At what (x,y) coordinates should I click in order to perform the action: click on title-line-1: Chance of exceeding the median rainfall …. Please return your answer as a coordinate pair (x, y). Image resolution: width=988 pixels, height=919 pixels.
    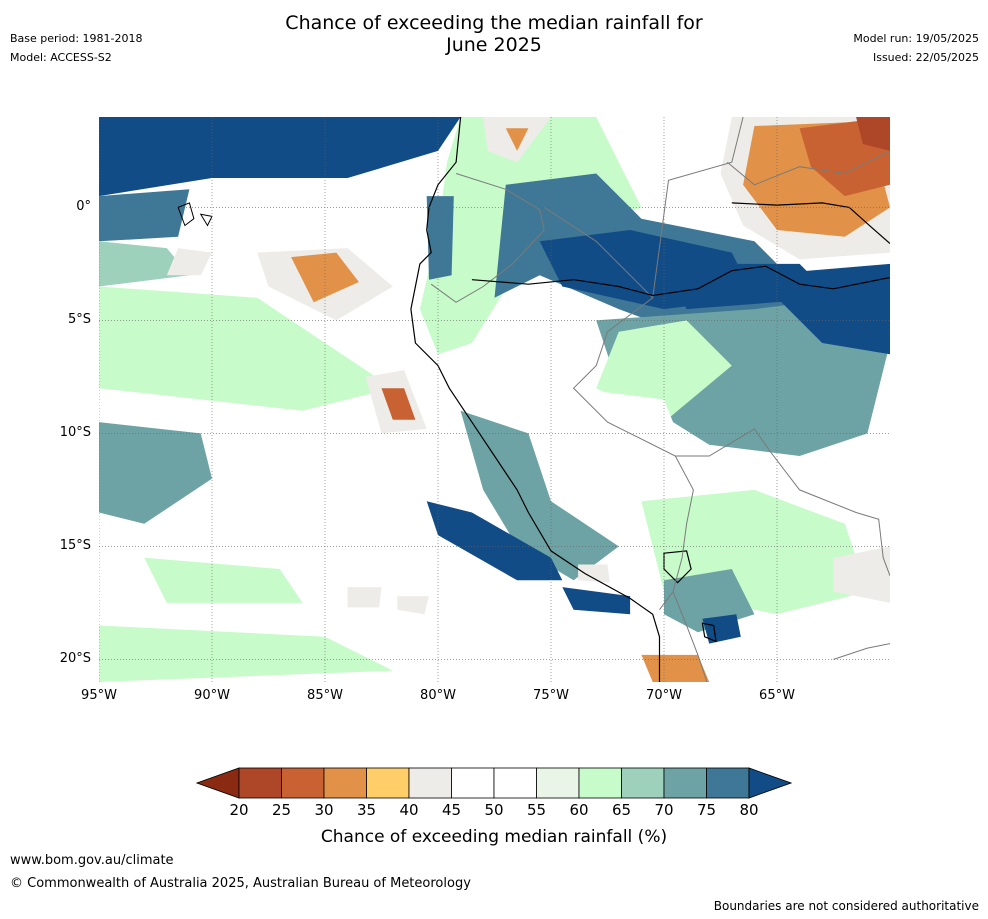
    Looking at the image, I should click on (494, 23).